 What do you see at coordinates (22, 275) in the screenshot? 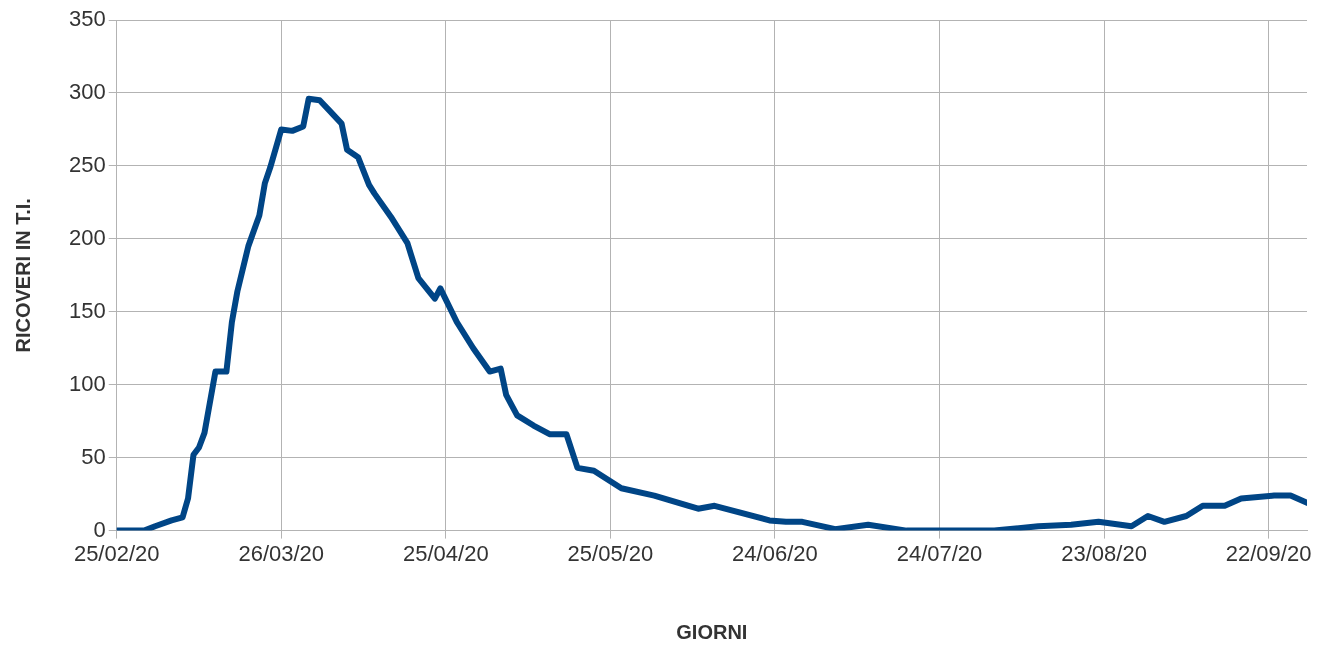
I see `y-axis-title: RICOVERI IN T.I.` at bounding box center [22, 275].